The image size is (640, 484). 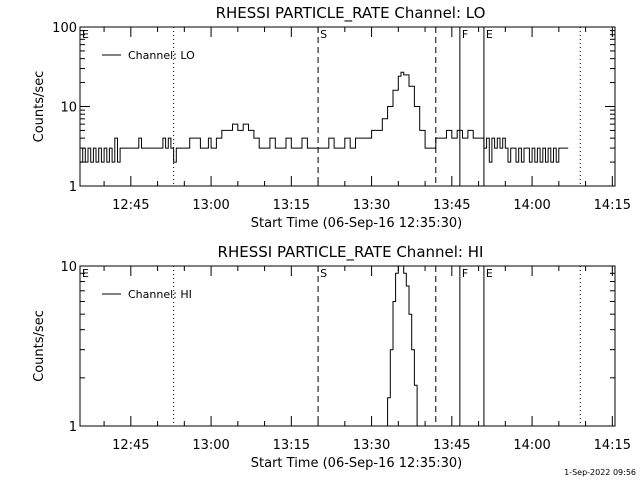 I want to click on legend-entry: Channel: LO, so click(x=161, y=55).